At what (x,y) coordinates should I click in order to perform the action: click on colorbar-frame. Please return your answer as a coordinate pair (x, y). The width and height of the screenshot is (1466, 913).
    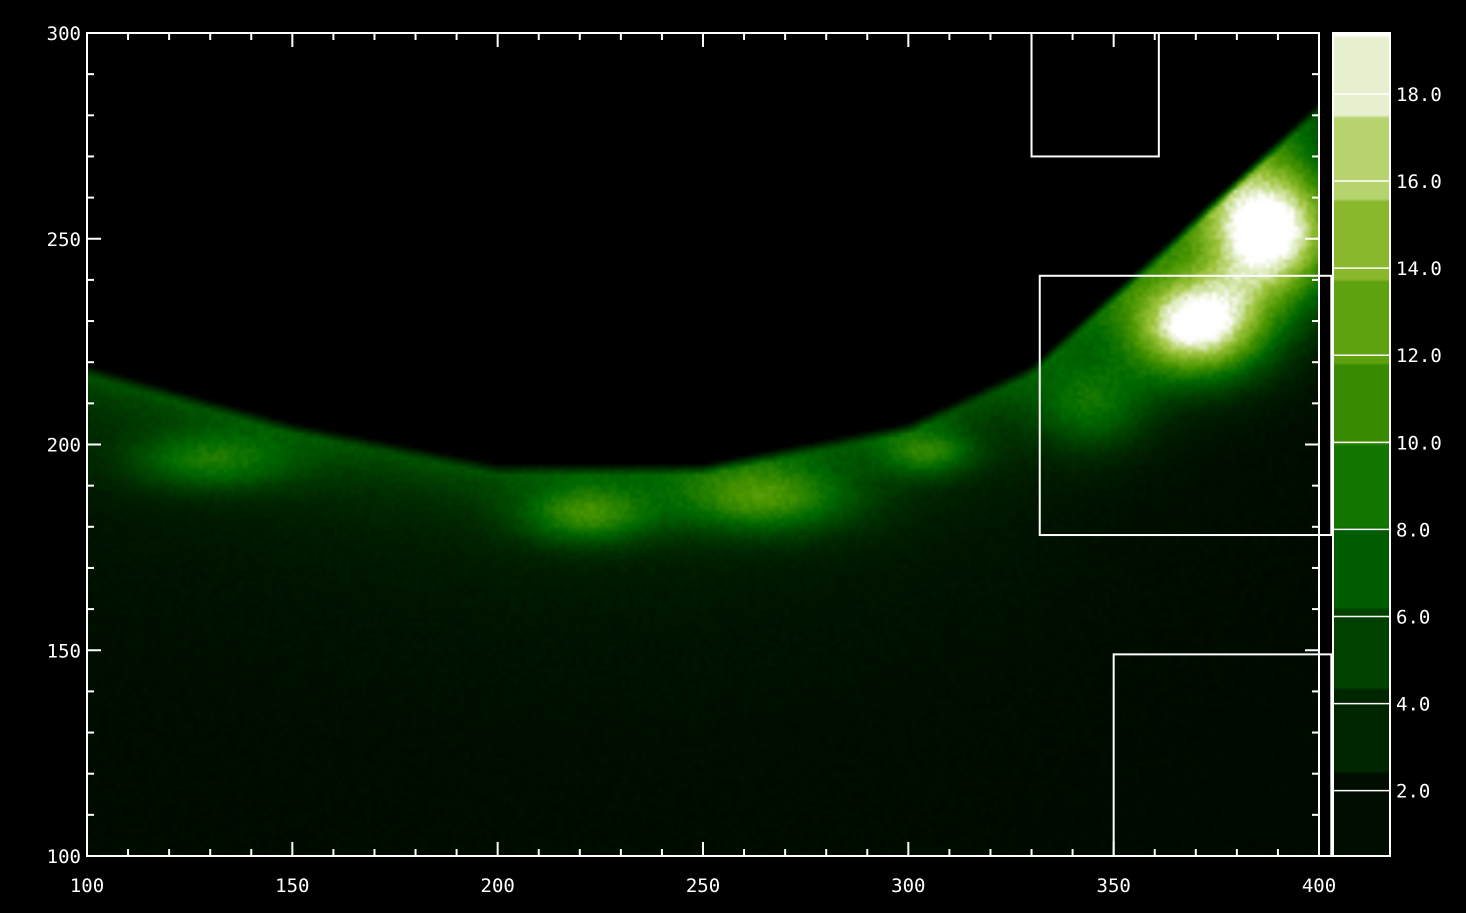
    Looking at the image, I should click on (1361, 444).